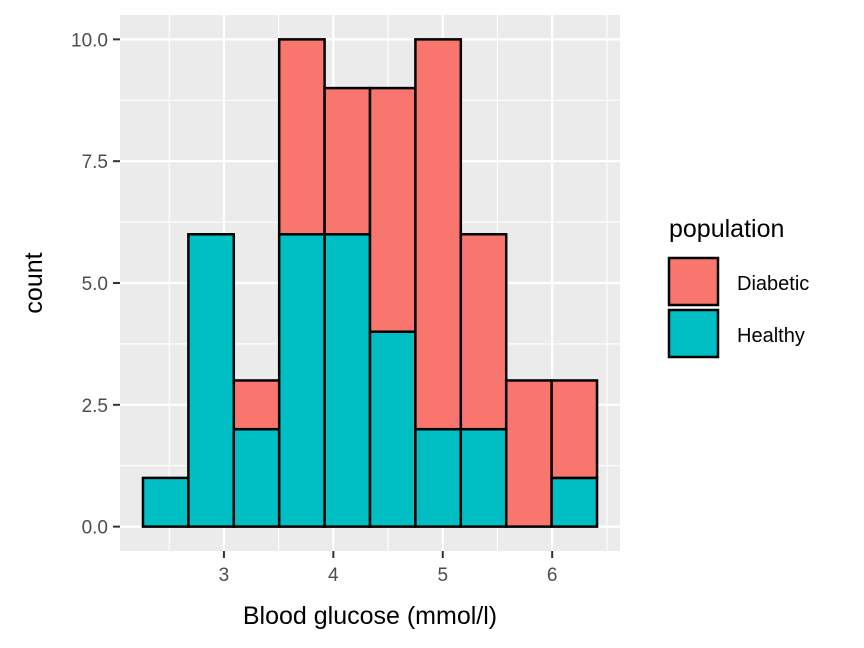 This screenshot has width=864, height=648. Describe the element at coordinates (693, 333) in the screenshot. I see `legend-key-healthy` at that location.